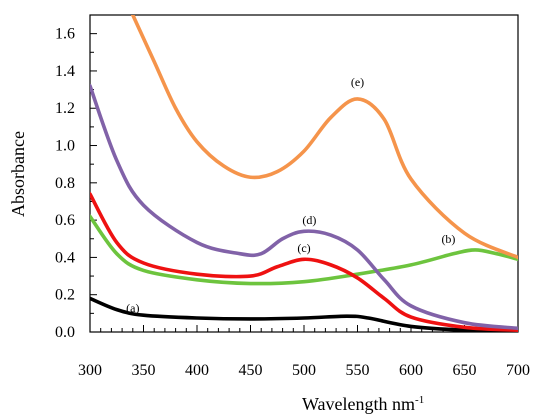  Describe the element at coordinates (358, 370) in the screenshot. I see `x-tick-label: 550` at that location.